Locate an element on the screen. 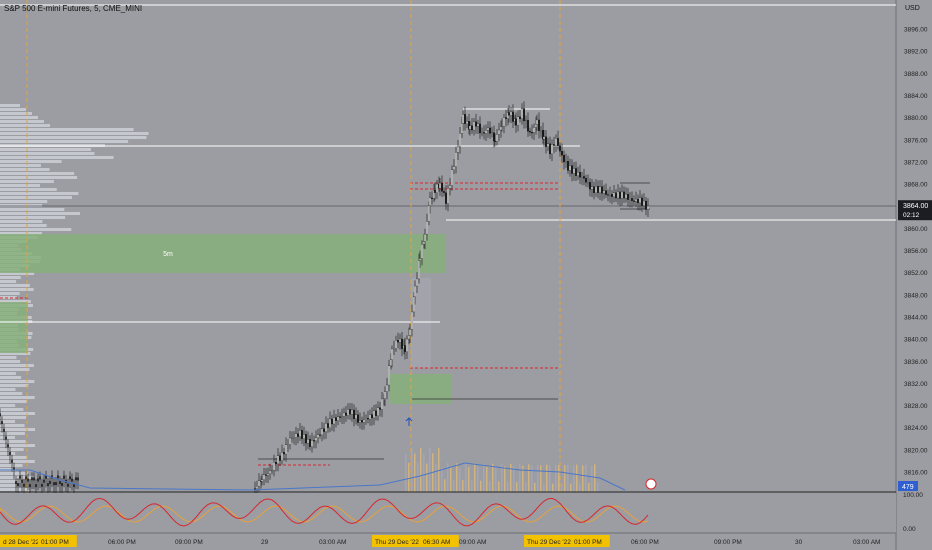  price-tick-label: 3824.00 is located at coordinates (916, 428).